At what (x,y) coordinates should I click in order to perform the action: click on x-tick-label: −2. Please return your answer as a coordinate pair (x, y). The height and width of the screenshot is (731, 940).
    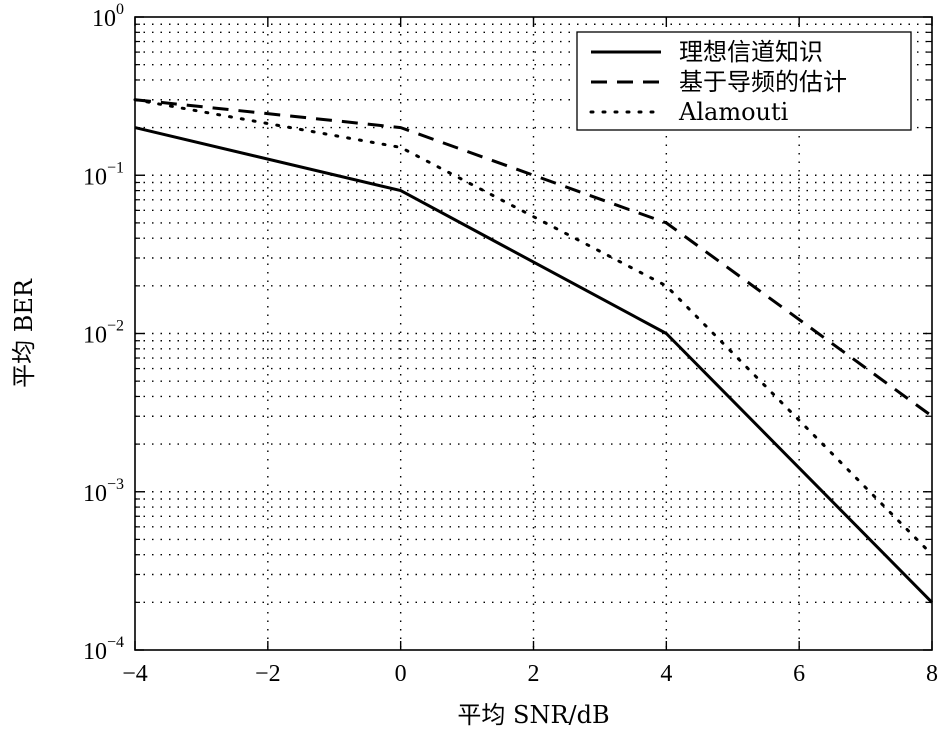
    Looking at the image, I should click on (268, 674).